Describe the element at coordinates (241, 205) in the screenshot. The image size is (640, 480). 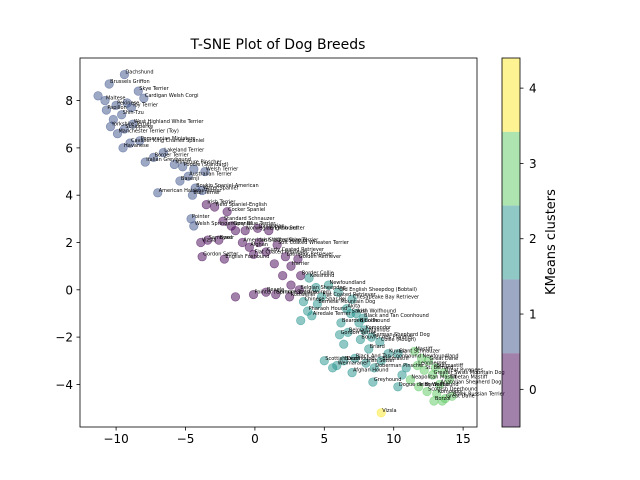
I see `point-label: Field Spaniel-English` at that location.